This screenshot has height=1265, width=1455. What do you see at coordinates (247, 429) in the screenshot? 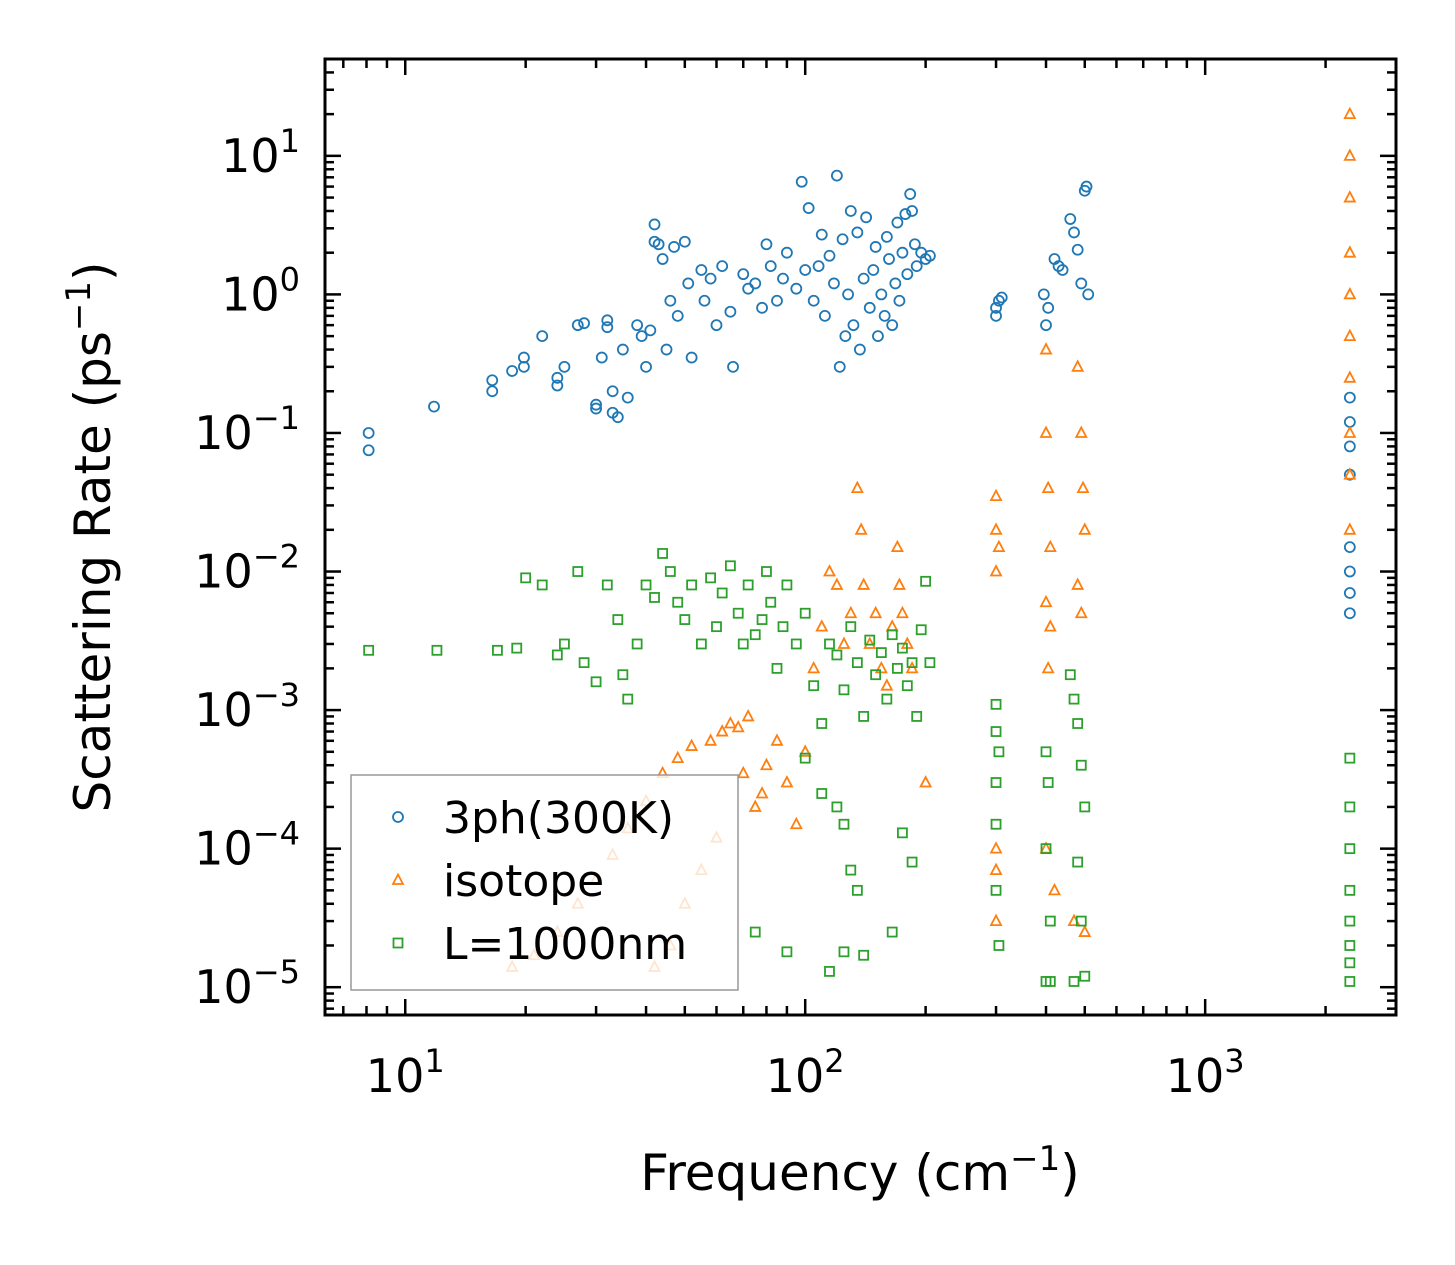
I see `y-tick-label: 10⁻¹` at bounding box center [247, 429].